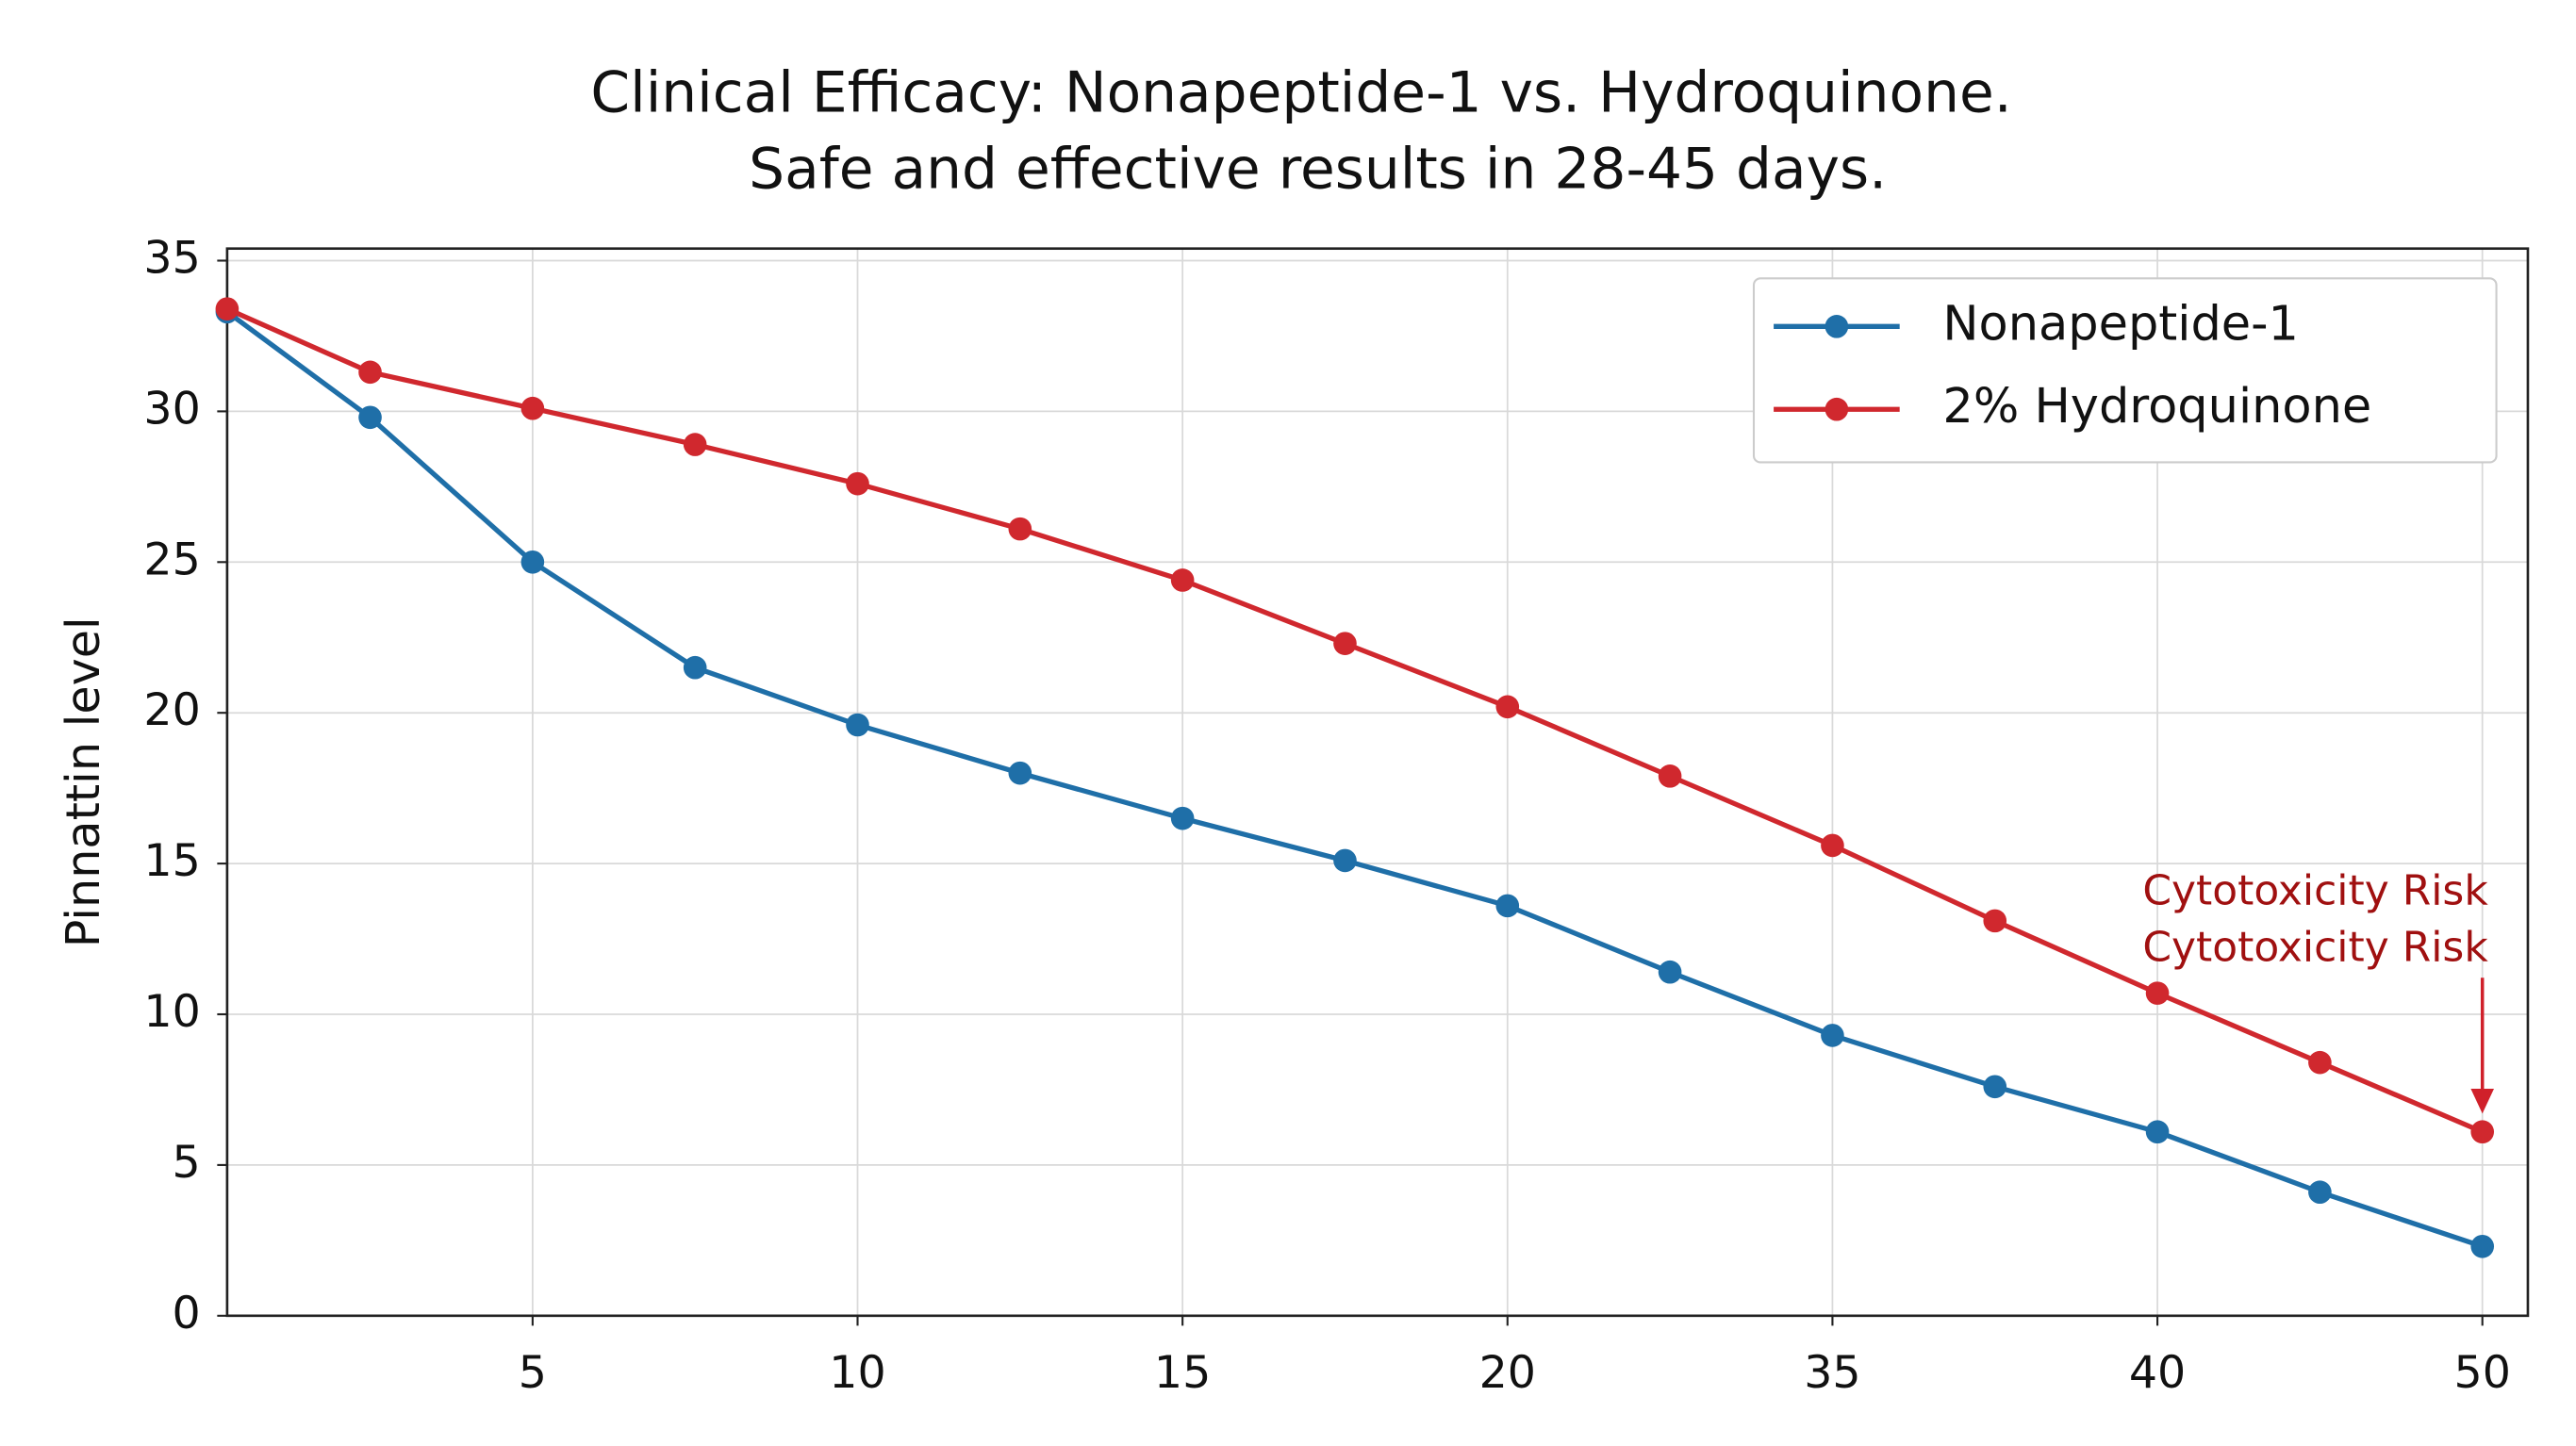  What do you see at coordinates (187, 1313) in the screenshot?
I see `y-tick-label: 0` at bounding box center [187, 1313].